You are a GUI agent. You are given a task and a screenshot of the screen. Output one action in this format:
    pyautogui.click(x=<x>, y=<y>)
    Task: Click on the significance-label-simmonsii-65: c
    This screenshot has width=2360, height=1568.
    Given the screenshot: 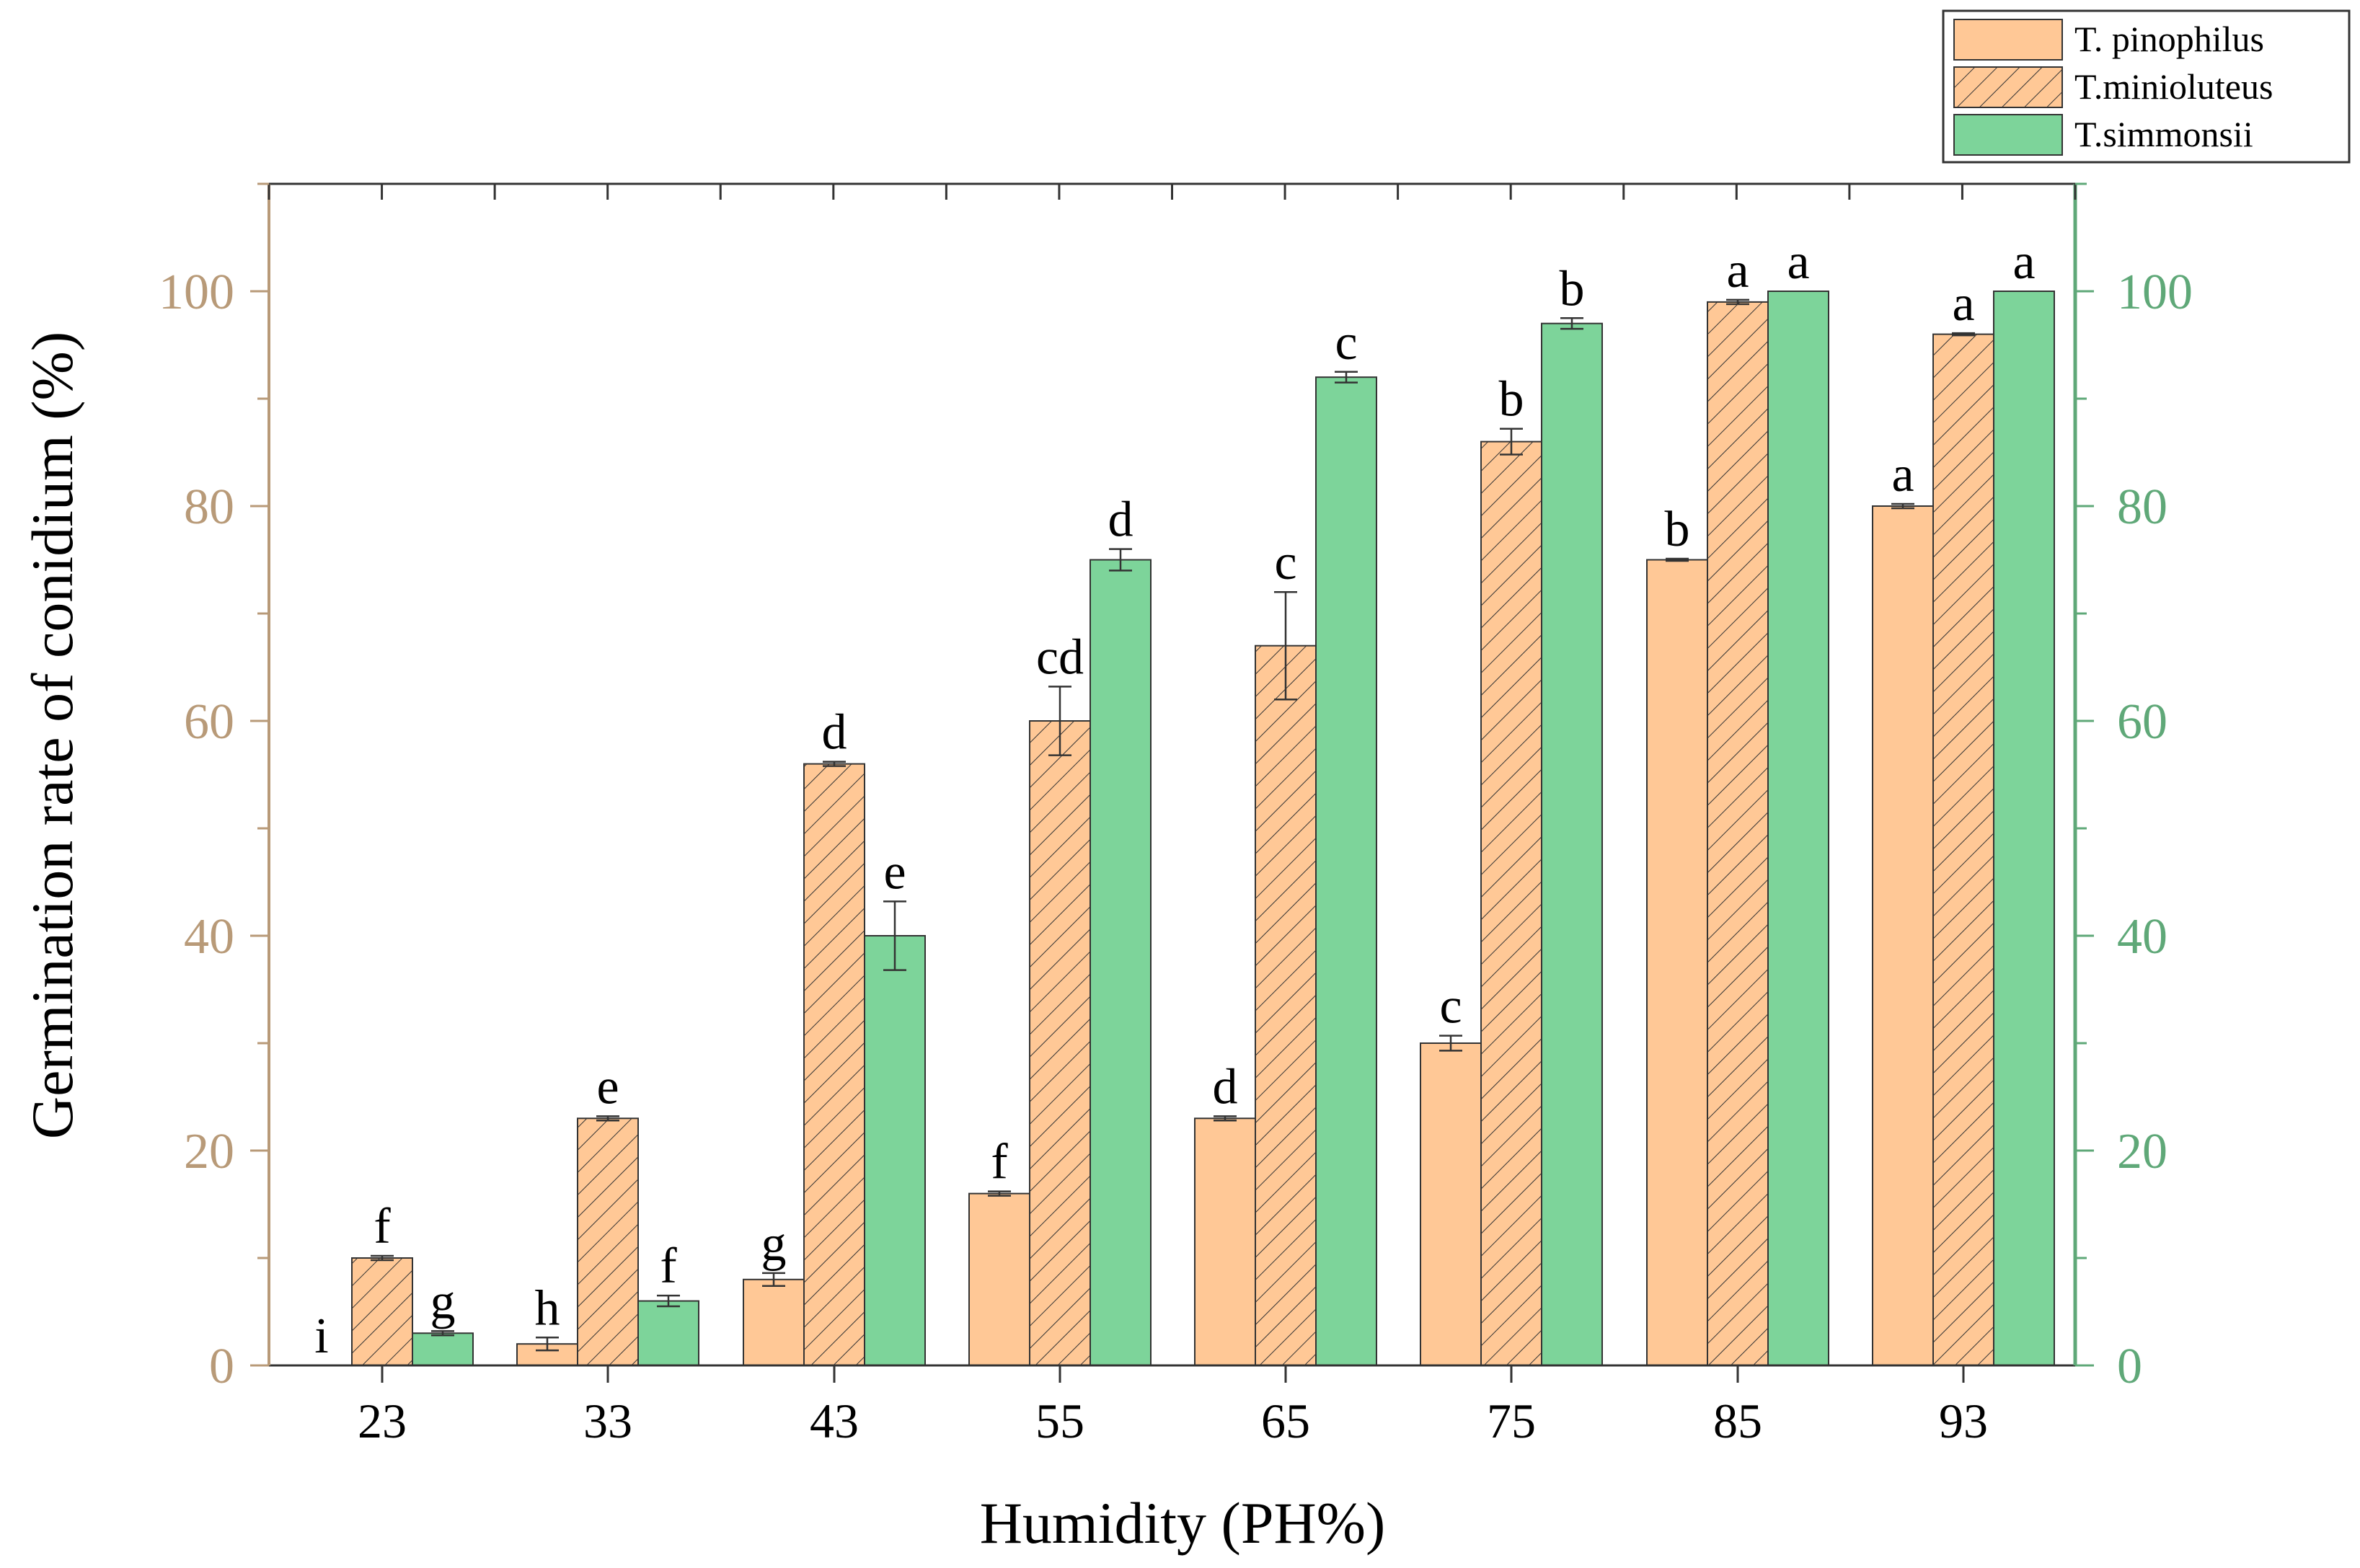 What is the action you would take?
    pyautogui.click(x=1346, y=343)
    